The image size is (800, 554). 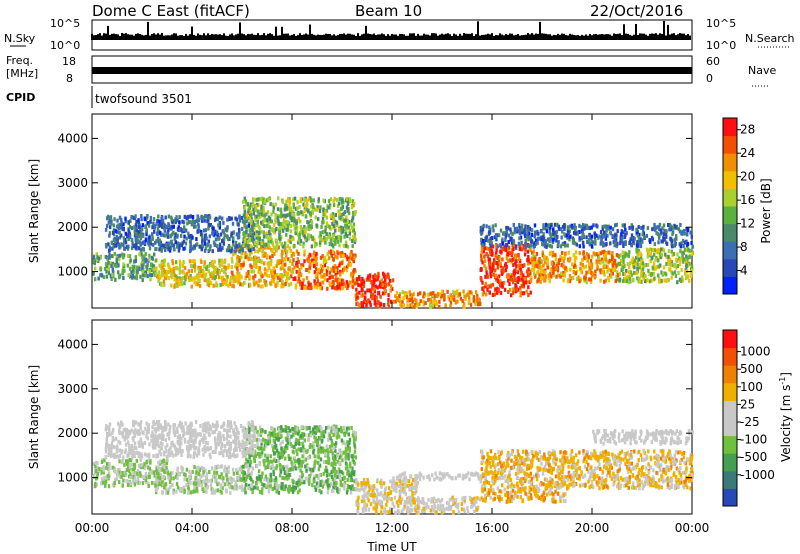 What do you see at coordinates (399, 34) in the screenshot?
I see `noise-panel: N.Sky 10^5 10^0 10^5 10^0 N.Search` at bounding box center [399, 34].